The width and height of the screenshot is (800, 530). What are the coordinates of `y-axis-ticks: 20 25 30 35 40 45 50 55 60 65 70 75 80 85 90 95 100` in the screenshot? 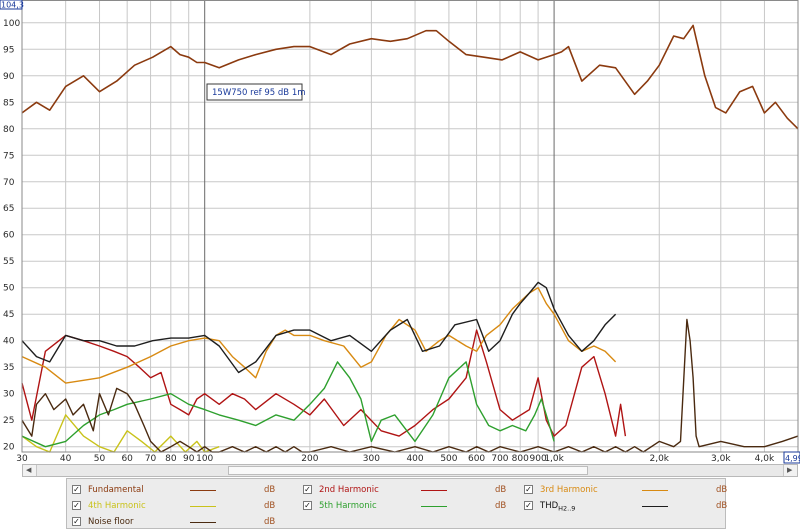 It's located at (11, 236).